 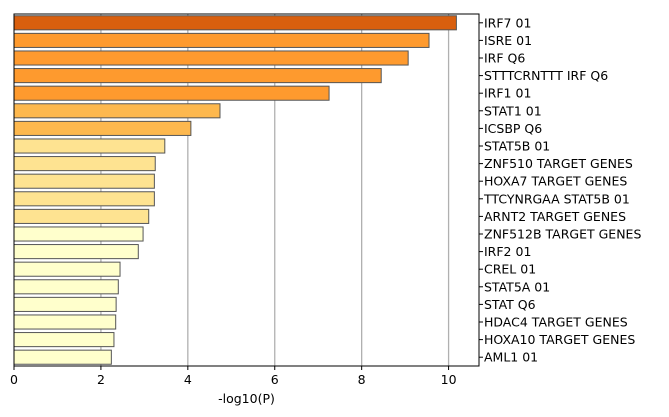 I want to click on category-label: STAT5A 01, so click(x=517, y=286).